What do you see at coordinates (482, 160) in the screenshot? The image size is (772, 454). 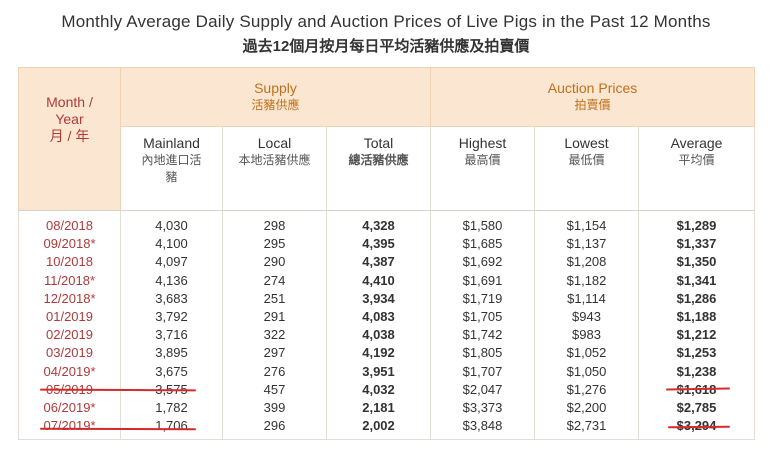 I see `highest-header-zh: 最高價` at bounding box center [482, 160].